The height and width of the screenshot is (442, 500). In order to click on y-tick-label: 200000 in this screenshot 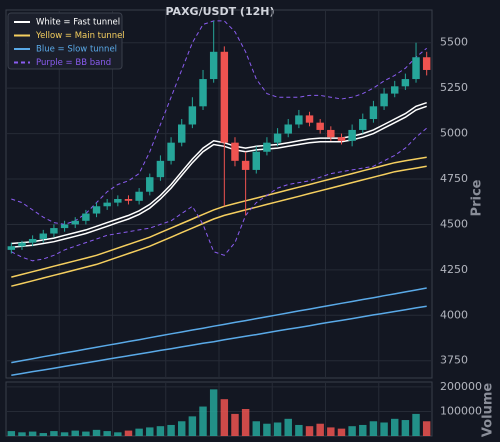, I will do `click(461, 386)`.